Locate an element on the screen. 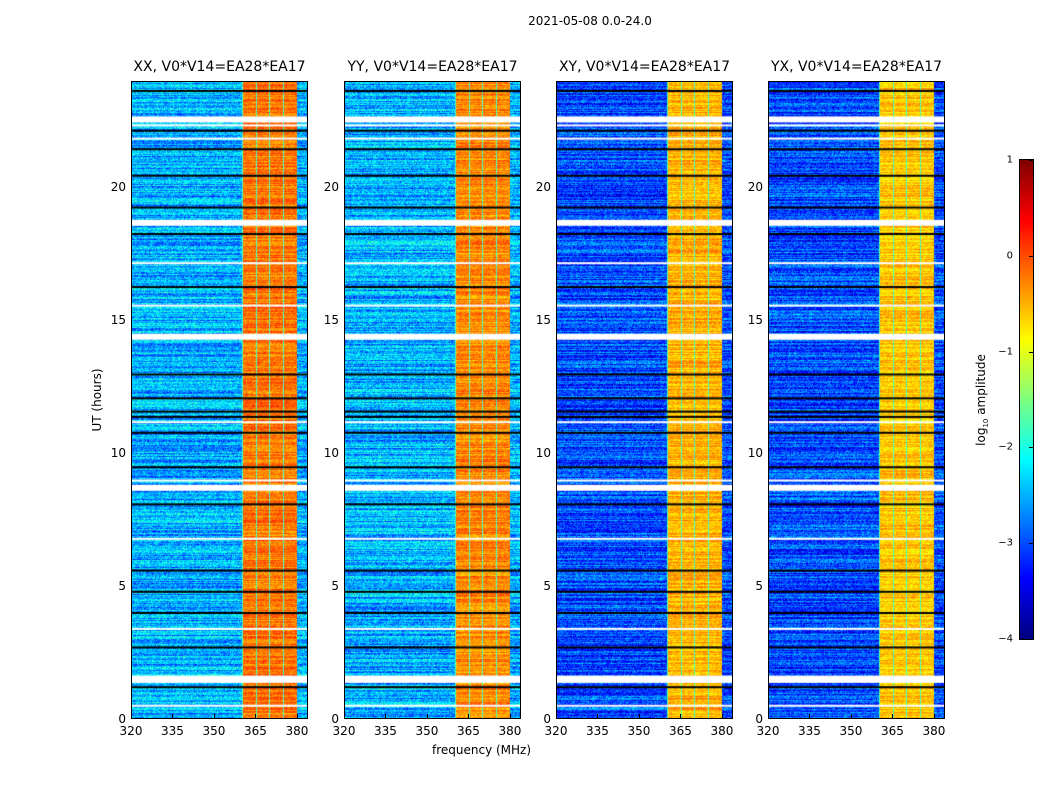 This screenshot has width=1050, height=800. colorbar is located at coordinates (1026, 399).